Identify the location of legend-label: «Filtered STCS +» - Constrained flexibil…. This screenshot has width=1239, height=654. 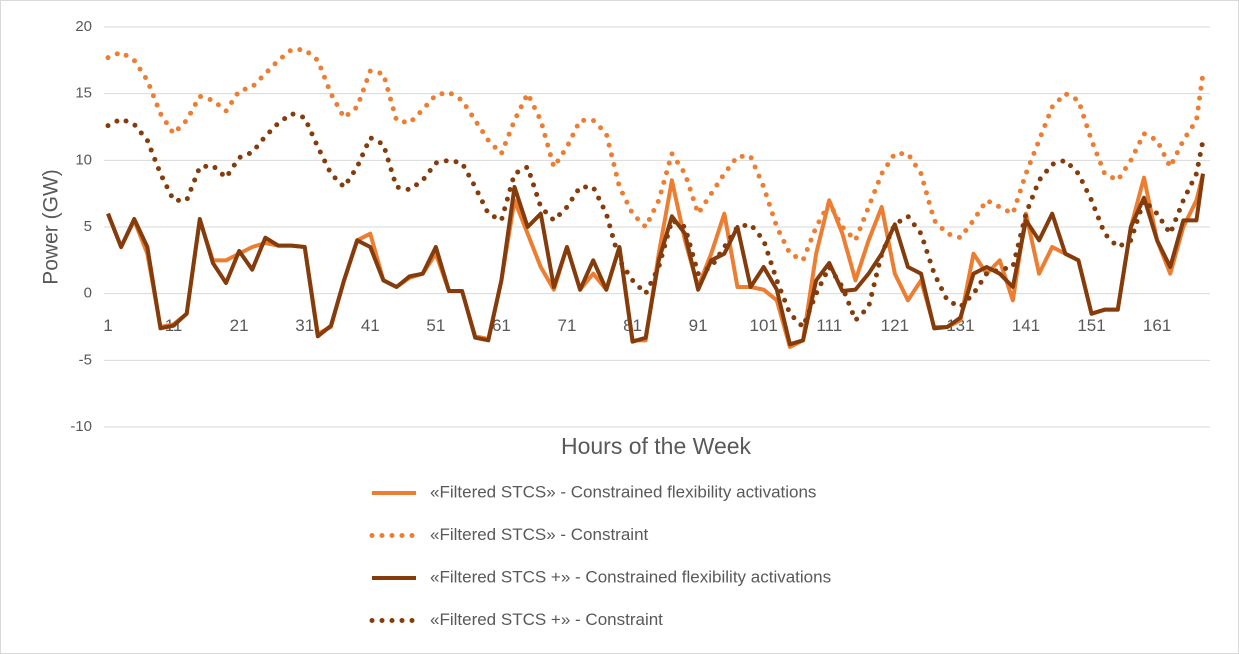
(630, 576).